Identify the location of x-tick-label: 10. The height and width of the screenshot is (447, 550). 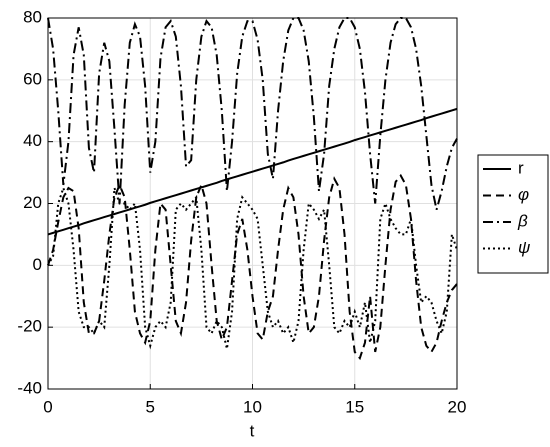
(252, 406).